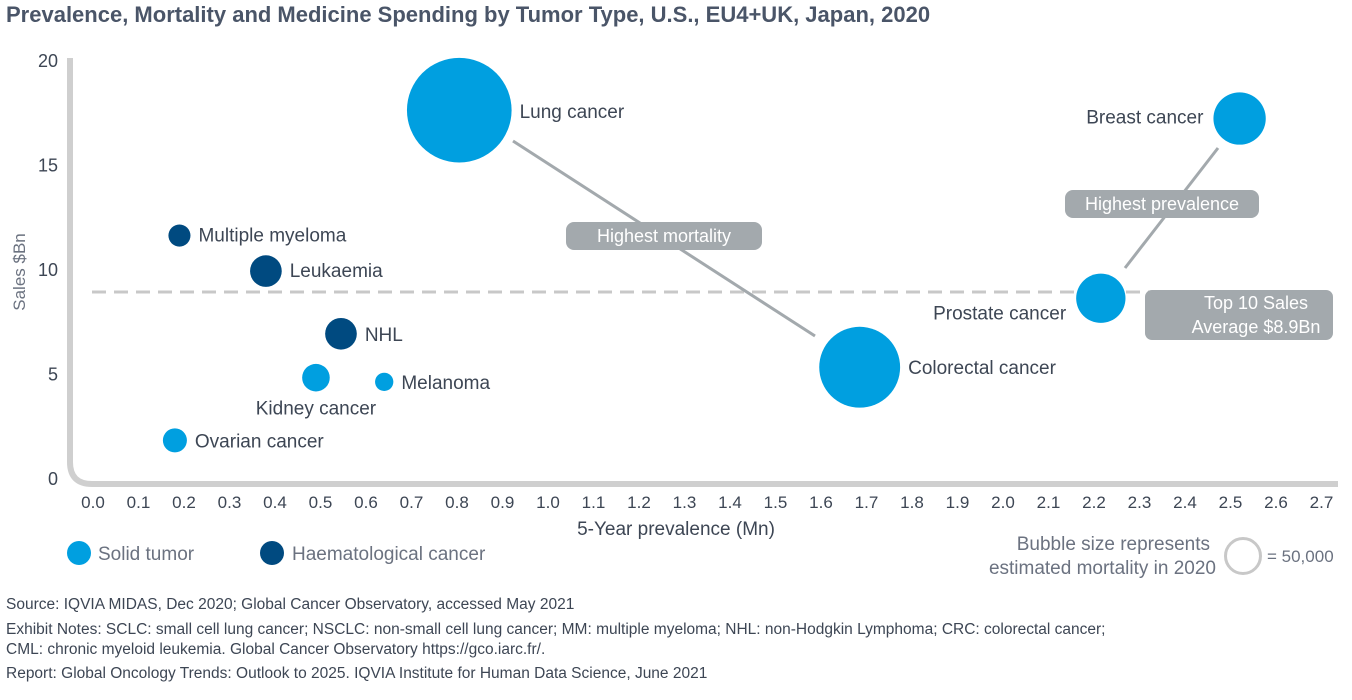  I want to click on bubble-label: Lung cancer, so click(572, 112).